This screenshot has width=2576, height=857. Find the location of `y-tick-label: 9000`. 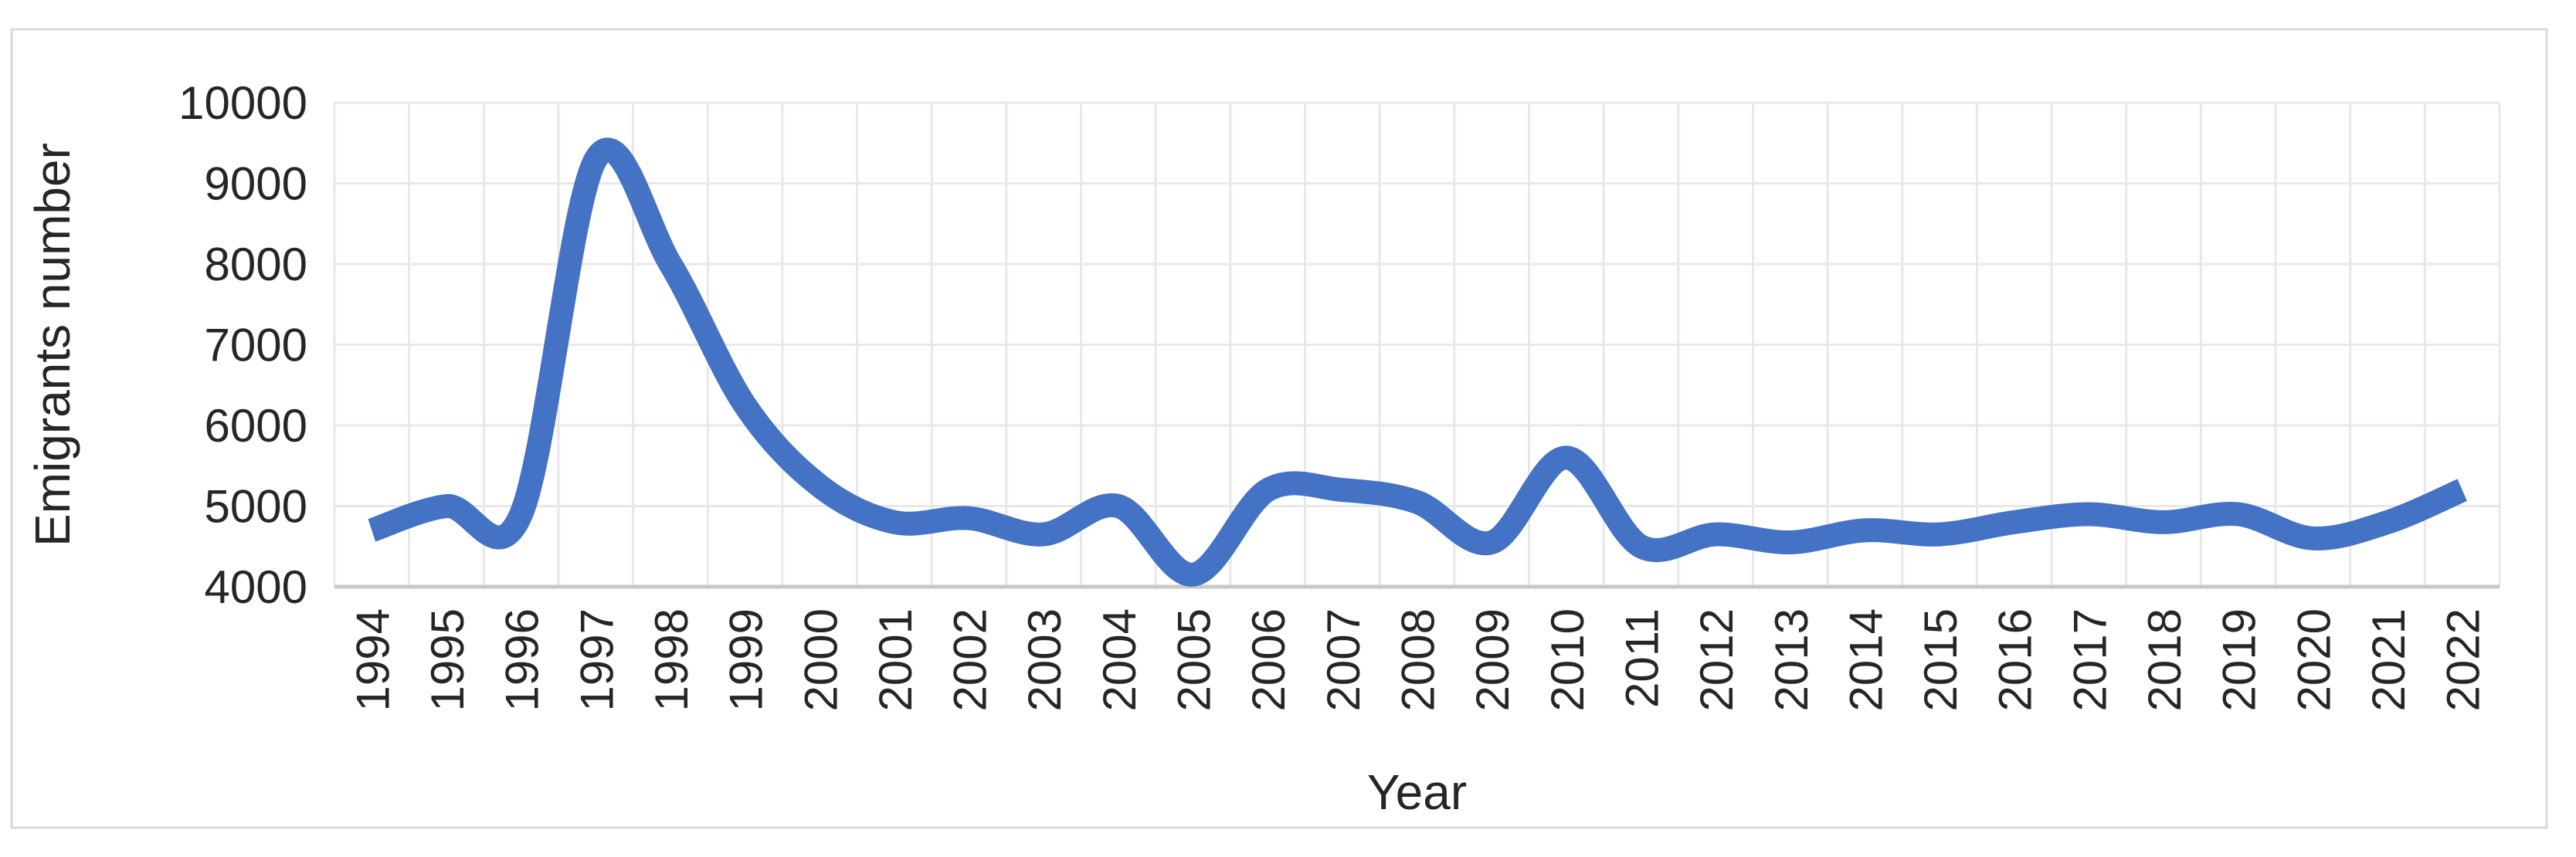

y-tick-label: 9000 is located at coordinates (256, 184).